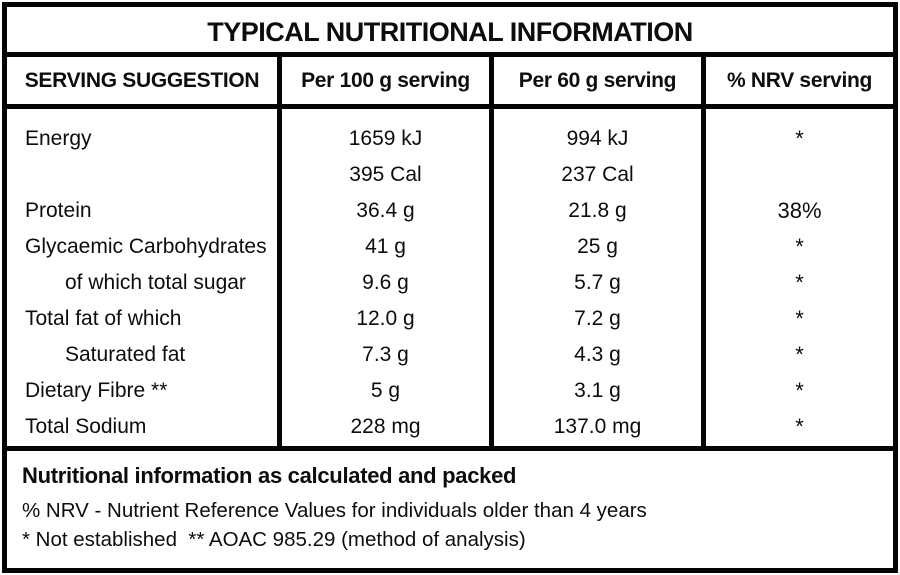 This screenshot has height=575, width=900. Describe the element at coordinates (142, 175) in the screenshot. I see `row-label-energy-cal` at that location.